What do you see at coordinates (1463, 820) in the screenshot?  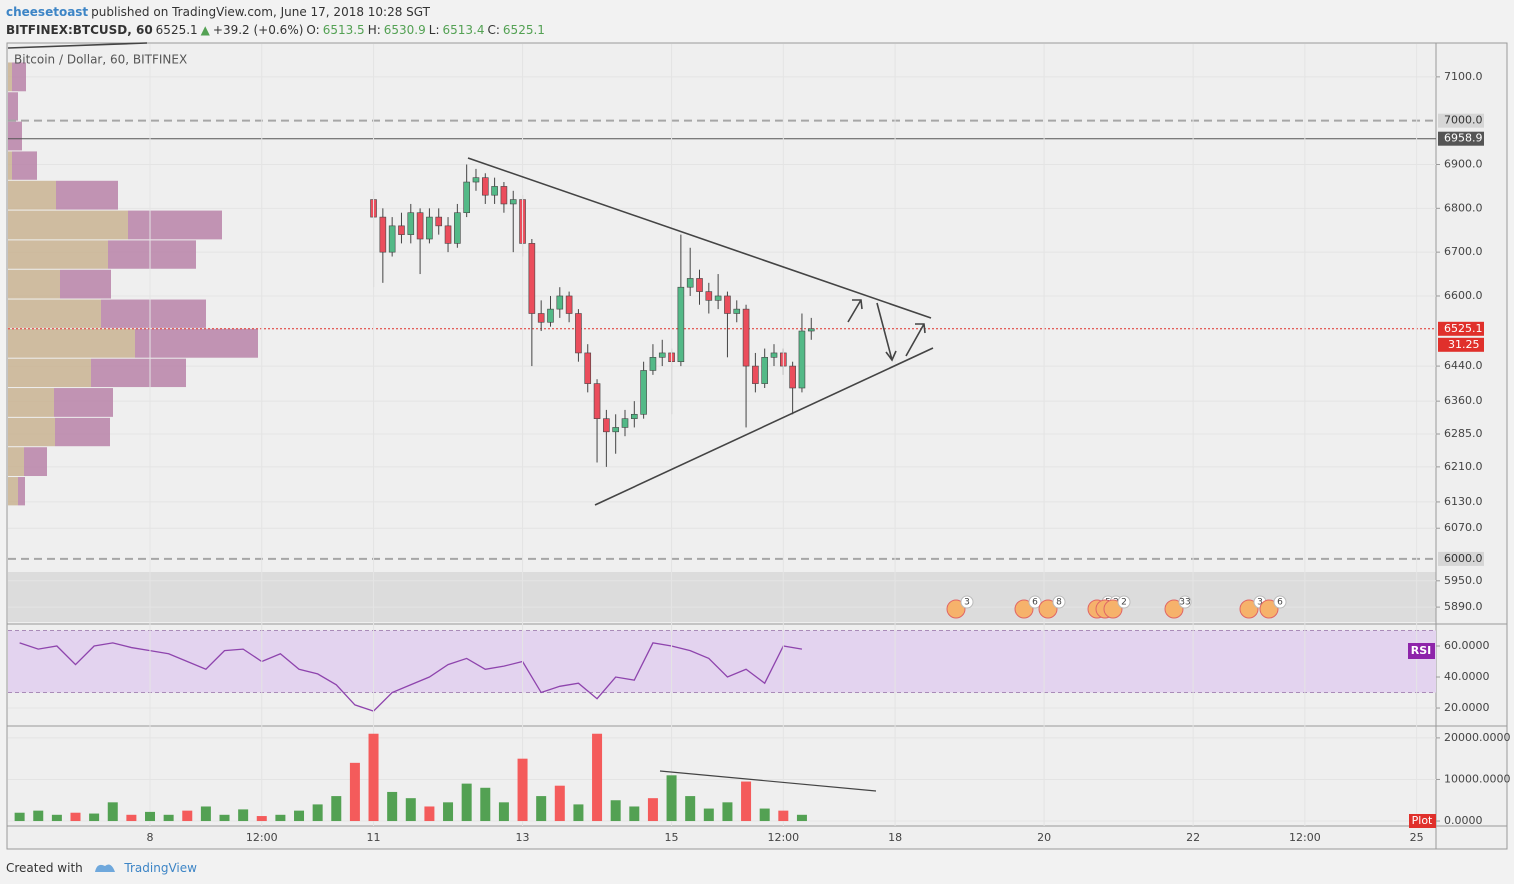 I see `y-tick-label: 0.0000` at bounding box center [1463, 820].